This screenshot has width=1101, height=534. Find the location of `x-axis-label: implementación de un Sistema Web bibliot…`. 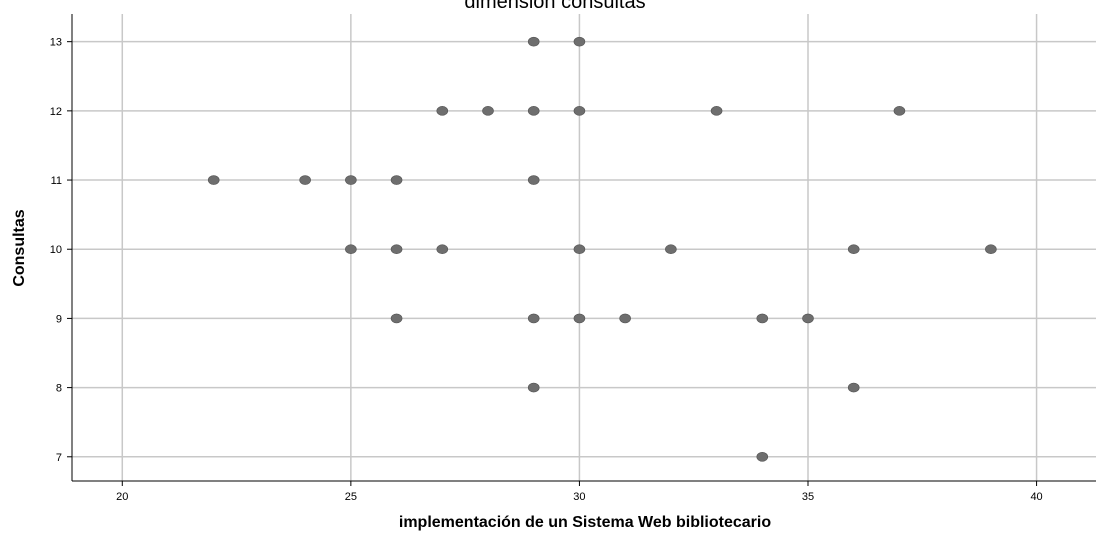

x-axis-label: implementación de un Sistema Web bibliot… is located at coordinates (585, 522).